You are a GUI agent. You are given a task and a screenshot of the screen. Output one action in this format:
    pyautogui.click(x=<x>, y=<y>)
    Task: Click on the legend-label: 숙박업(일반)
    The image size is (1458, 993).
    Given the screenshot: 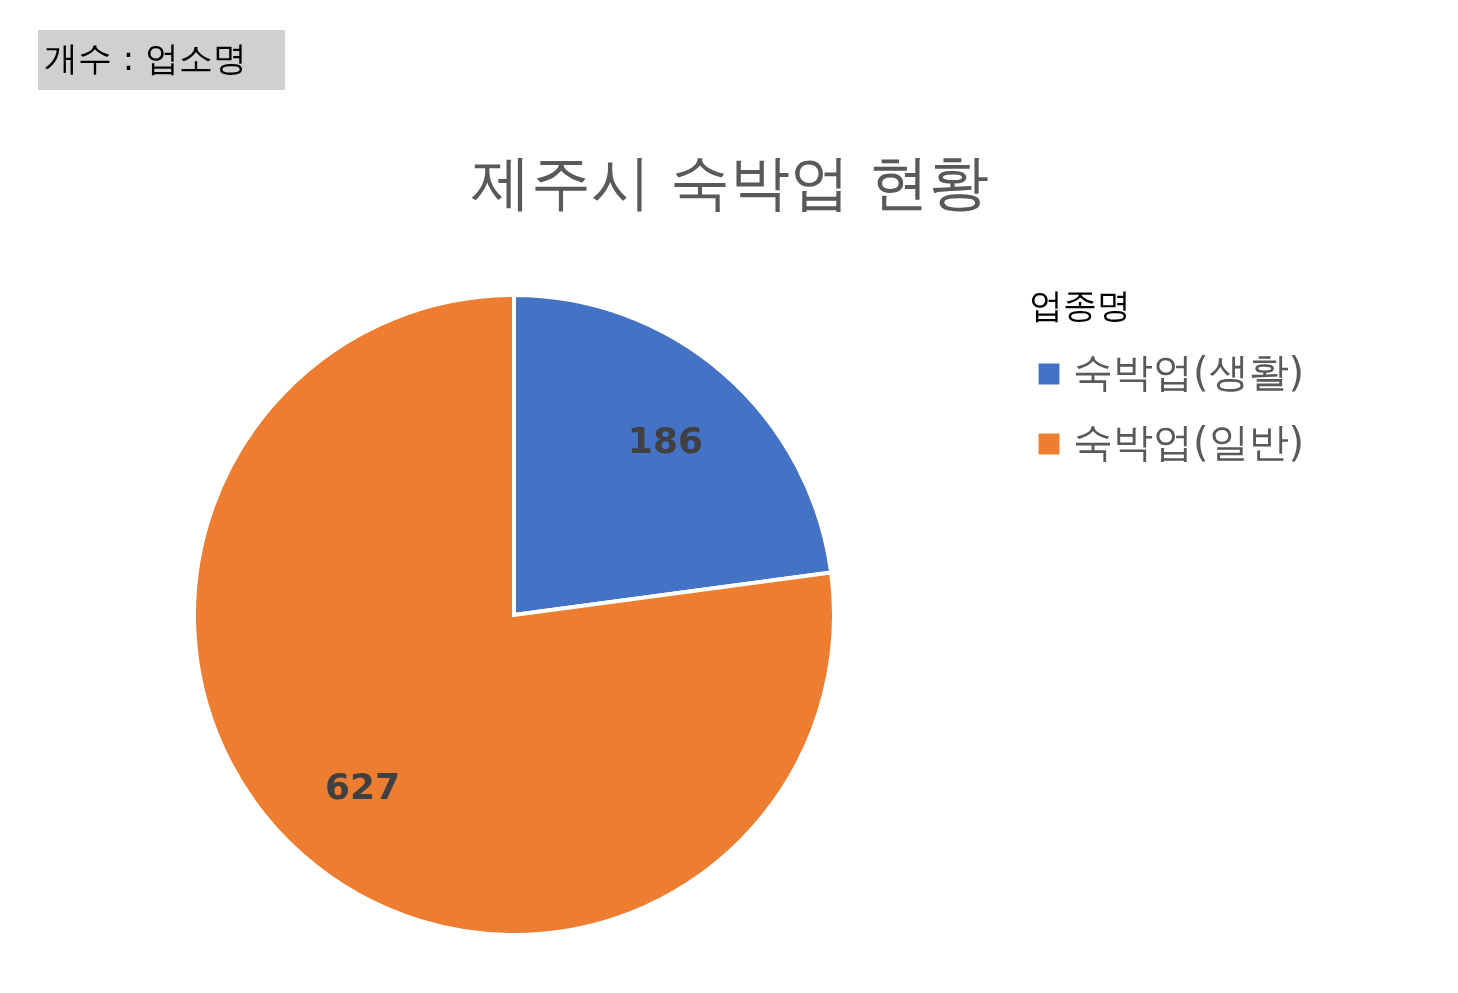 What is the action you would take?
    pyautogui.click(x=1189, y=442)
    